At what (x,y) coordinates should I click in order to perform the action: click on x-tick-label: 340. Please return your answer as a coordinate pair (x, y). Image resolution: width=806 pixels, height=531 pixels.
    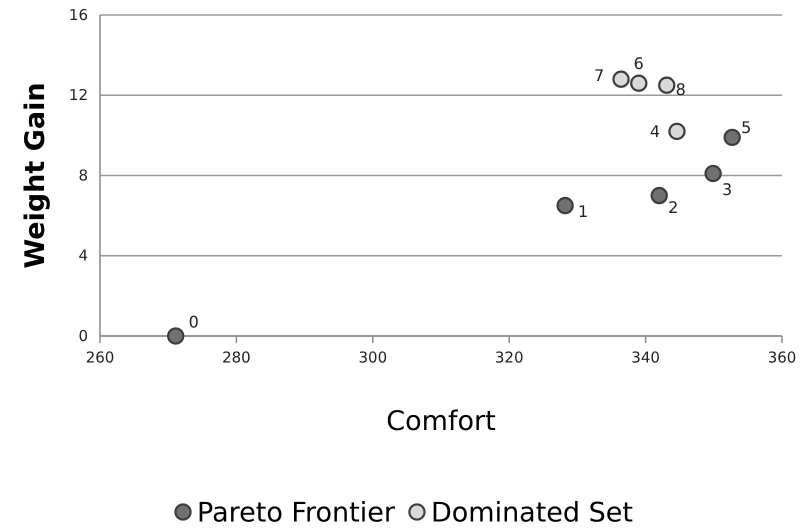
    Looking at the image, I should click on (645, 357).